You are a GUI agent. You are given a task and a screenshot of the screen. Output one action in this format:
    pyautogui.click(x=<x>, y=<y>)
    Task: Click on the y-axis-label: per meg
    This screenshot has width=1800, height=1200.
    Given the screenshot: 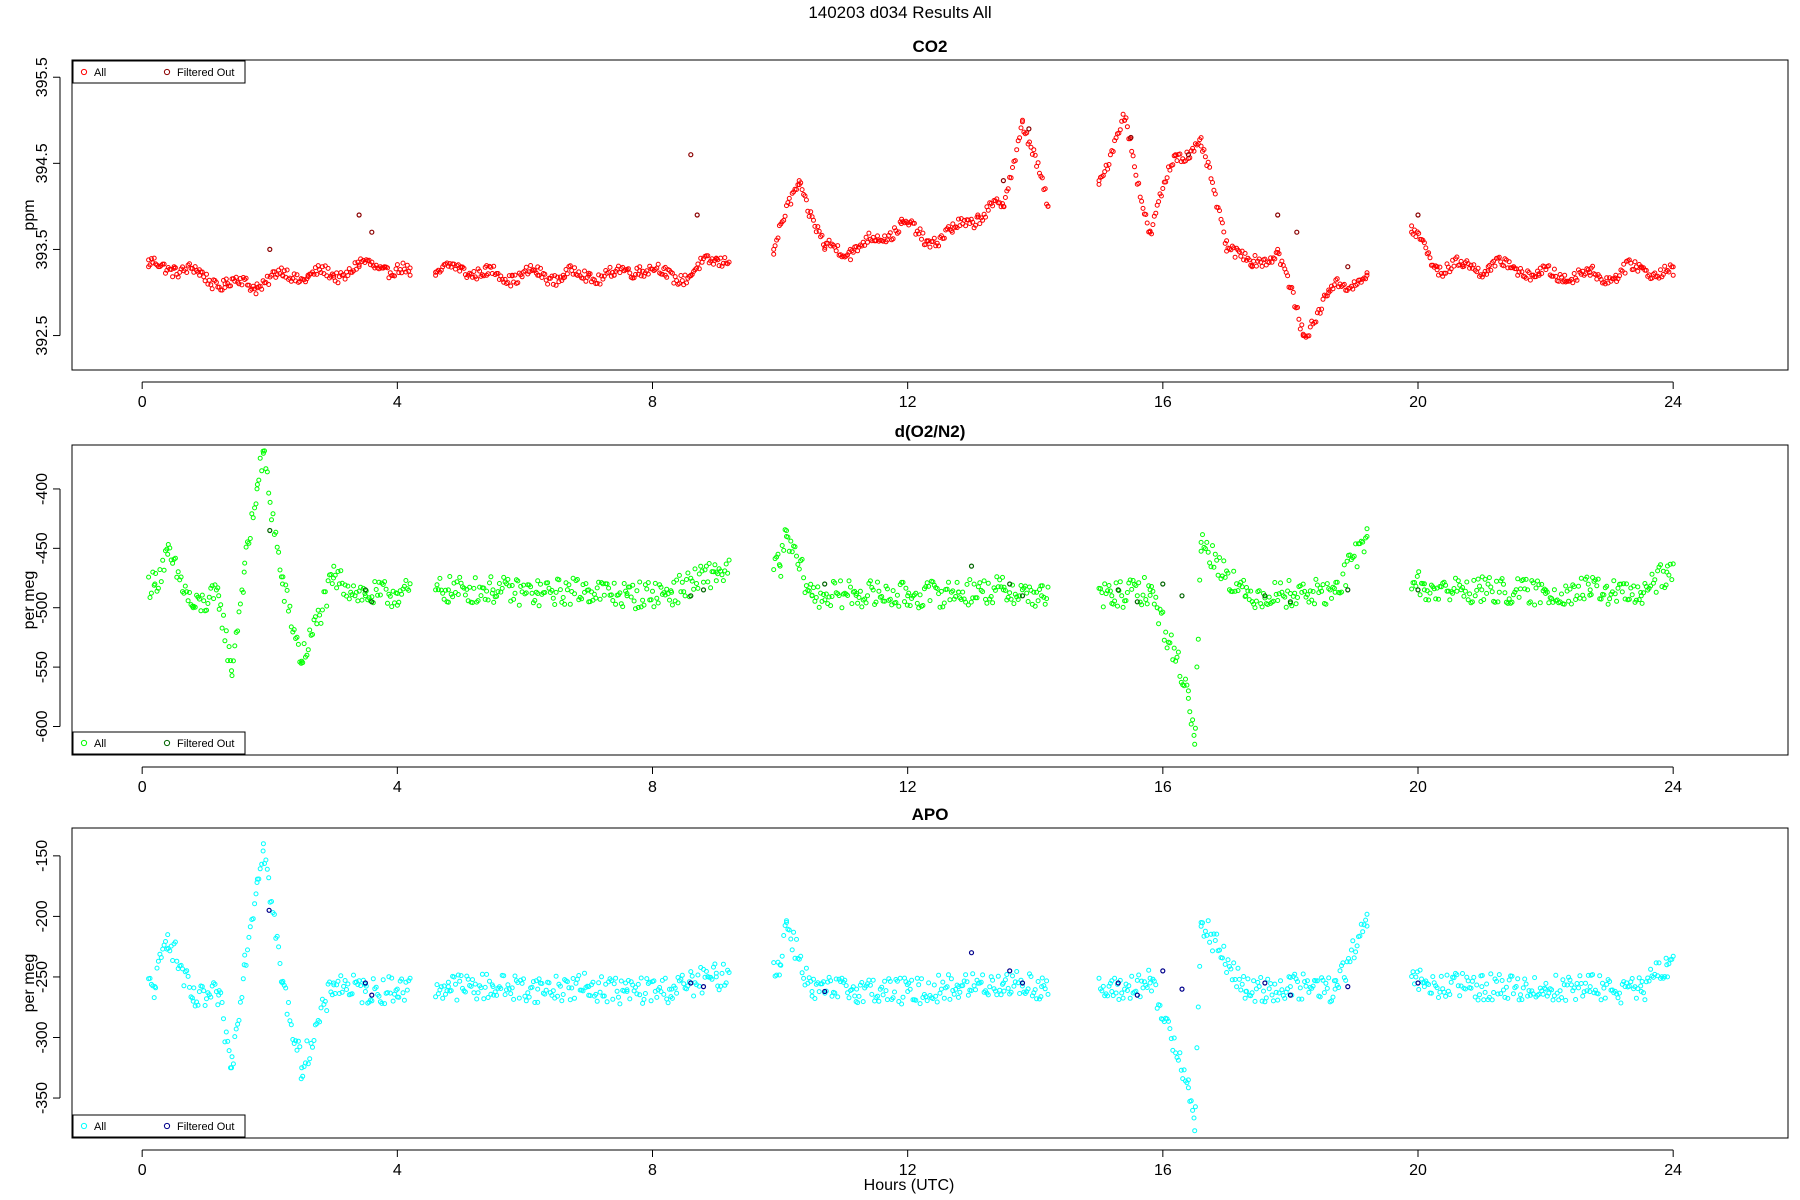 What is the action you would take?
    pyautogui.click(x=29, y=600)
    